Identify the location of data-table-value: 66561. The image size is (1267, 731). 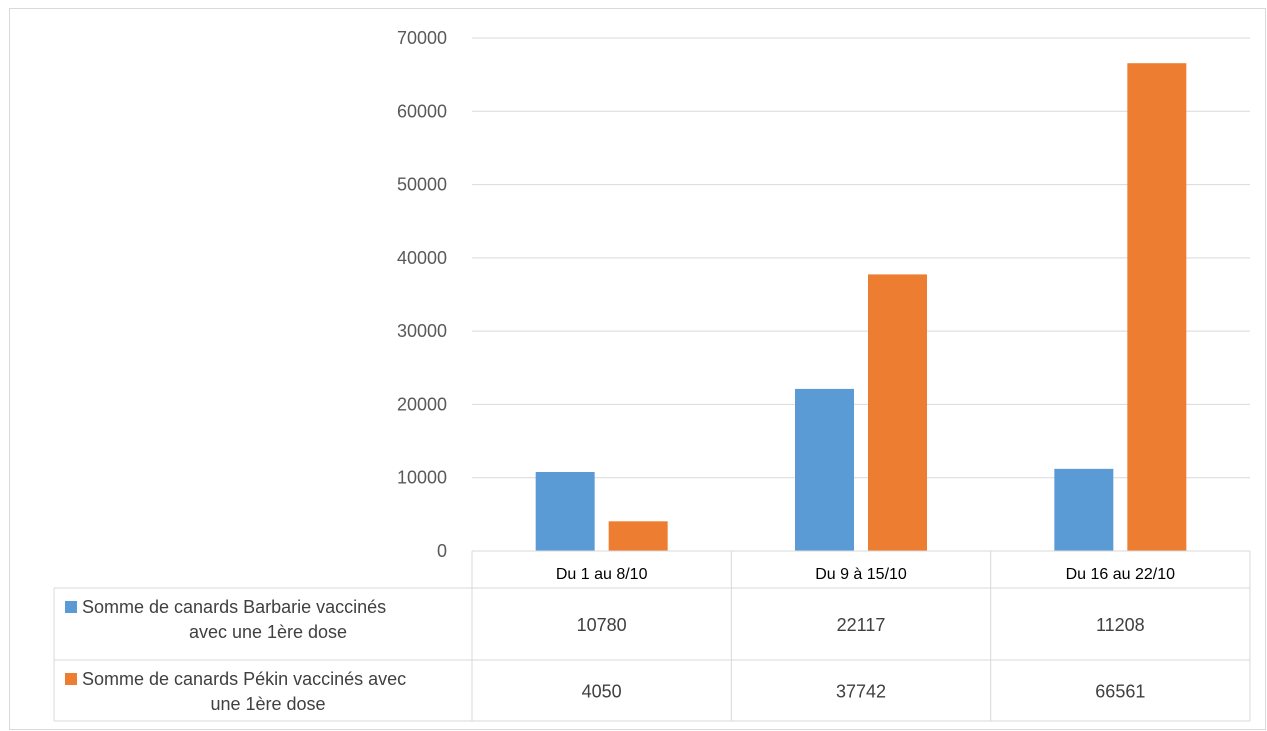
(1120, 692).